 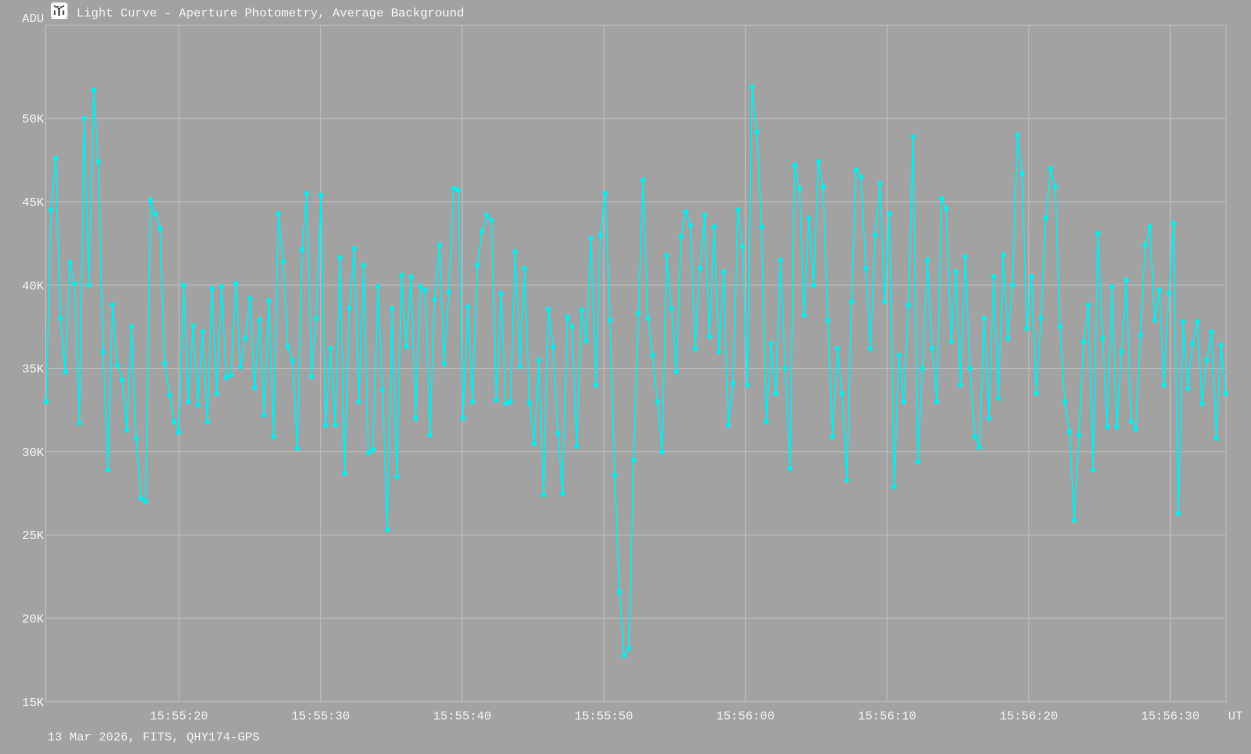 I want to click on svg-text: 30K, so click(x=33, y=453).